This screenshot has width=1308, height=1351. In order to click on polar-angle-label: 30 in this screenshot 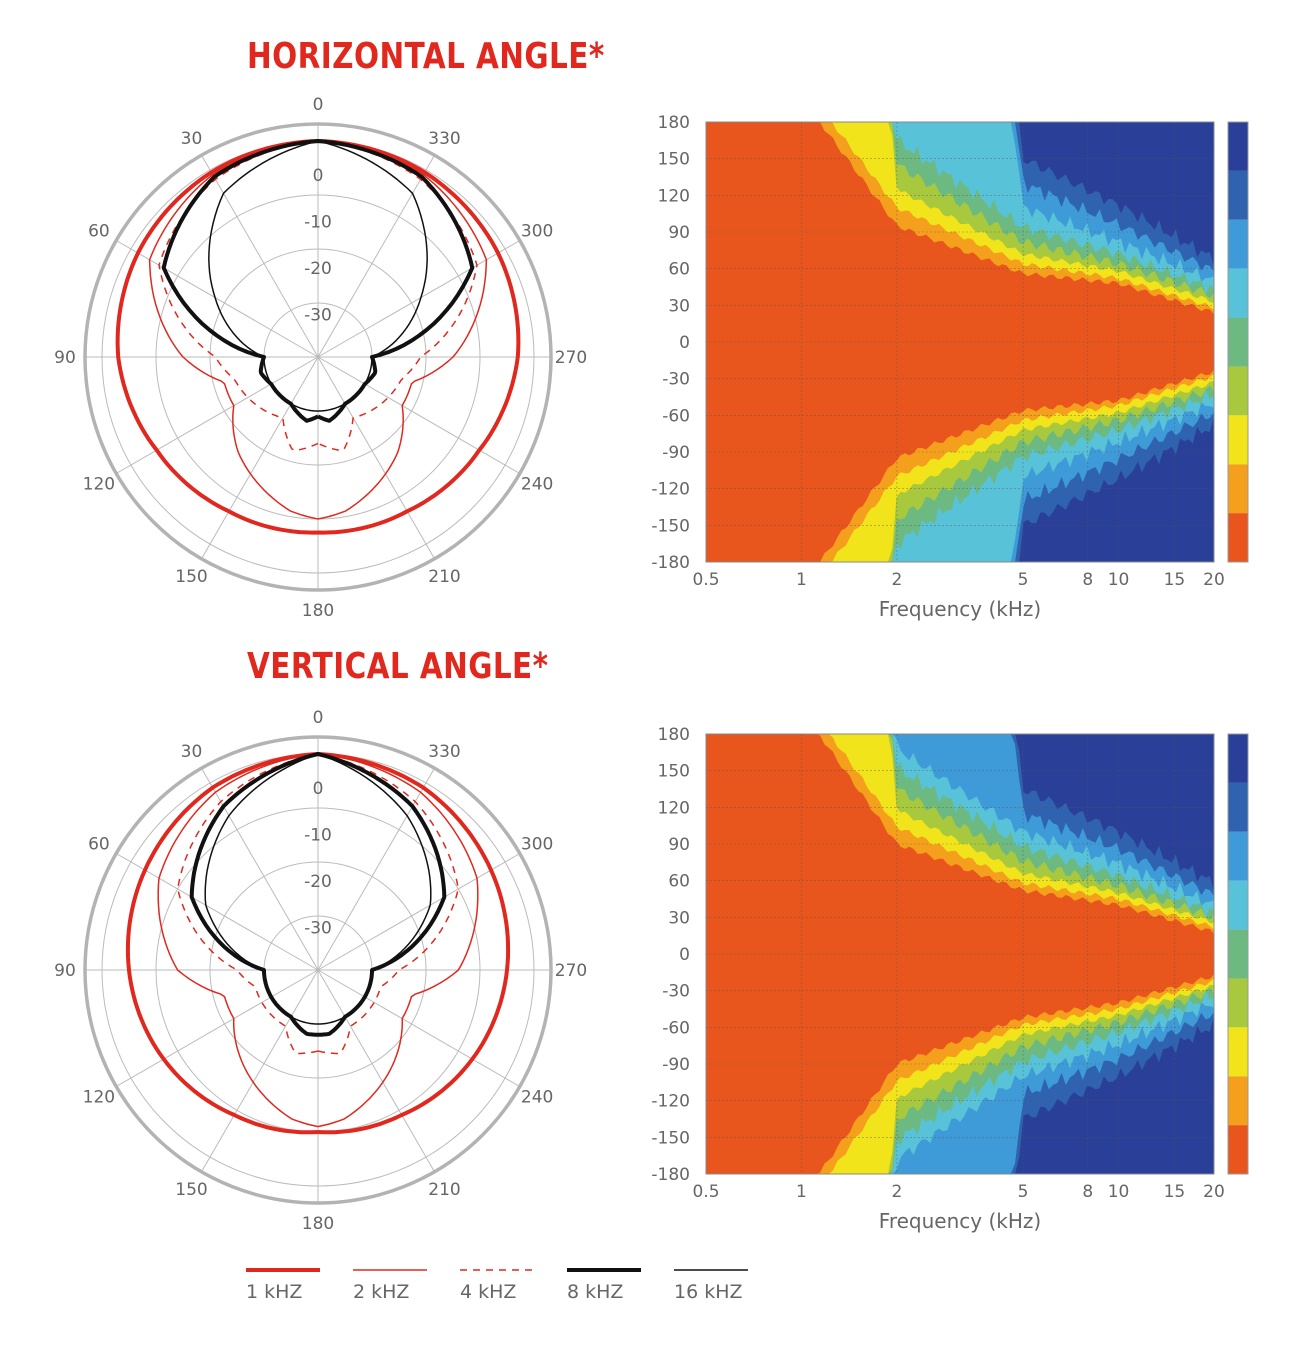, I will do `click(192, 139)`.